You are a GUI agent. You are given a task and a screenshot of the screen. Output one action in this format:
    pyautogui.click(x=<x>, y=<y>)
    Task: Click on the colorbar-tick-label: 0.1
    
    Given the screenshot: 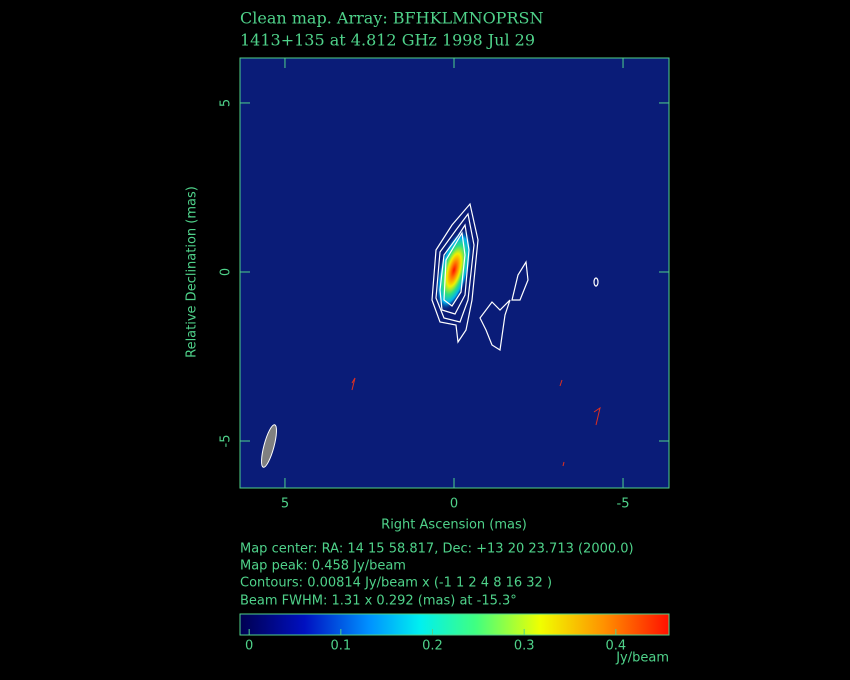 What is the action you would take?
    pyautogui.click(x=340, y=646)
    